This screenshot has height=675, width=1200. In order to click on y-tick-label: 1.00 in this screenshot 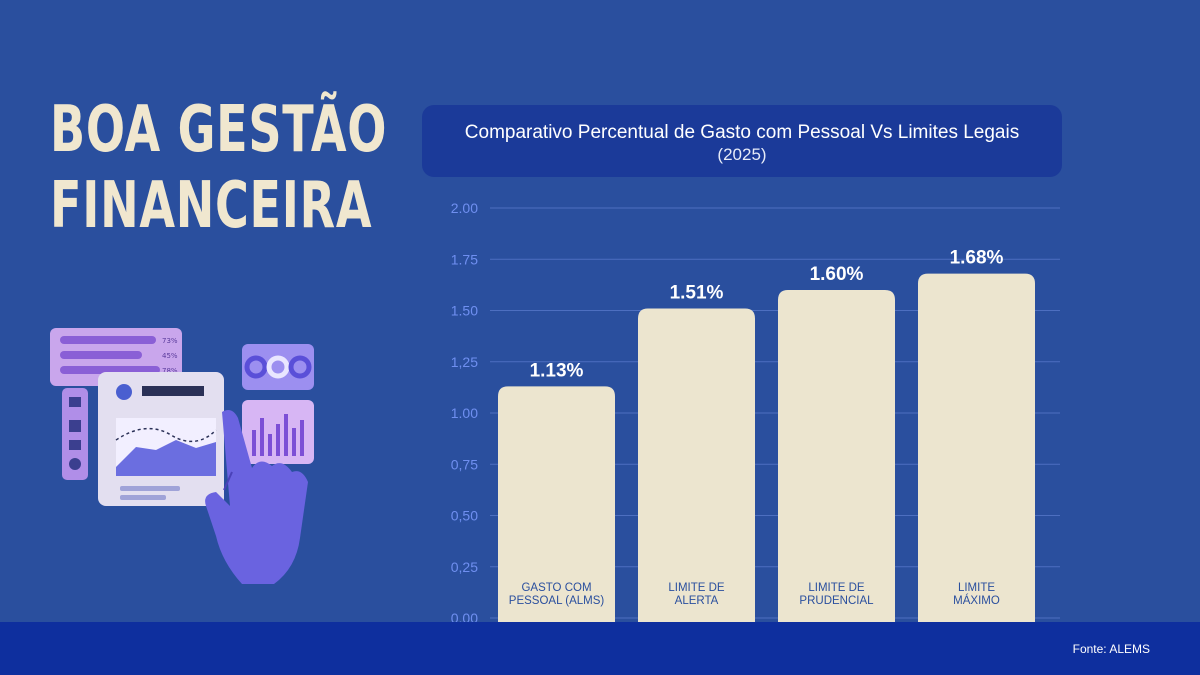, I will do `click(464, 413)`.